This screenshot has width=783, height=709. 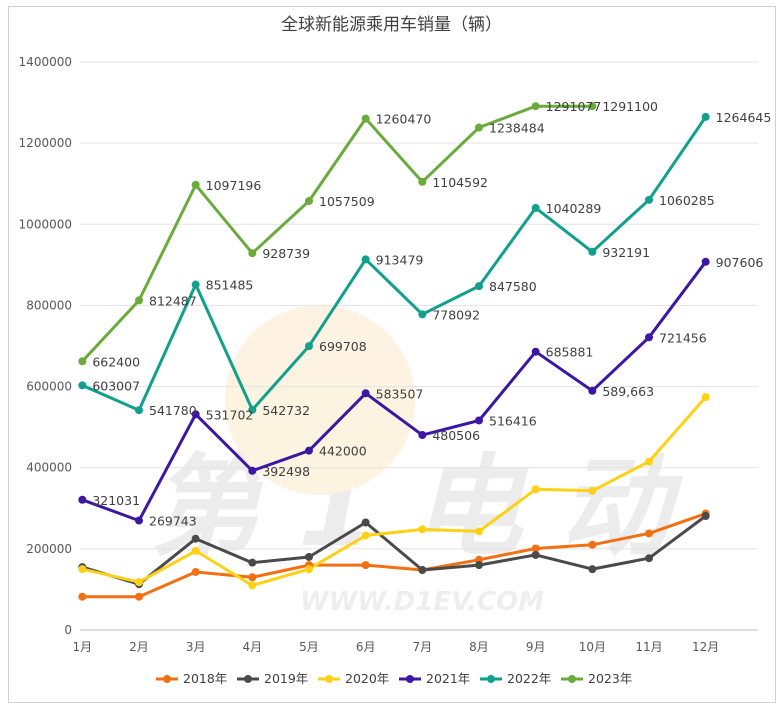 What do you see at coordinates (49, 468) in the screenshot?
I see `y-tick-label: 400000` at bounding box center [49, 468].